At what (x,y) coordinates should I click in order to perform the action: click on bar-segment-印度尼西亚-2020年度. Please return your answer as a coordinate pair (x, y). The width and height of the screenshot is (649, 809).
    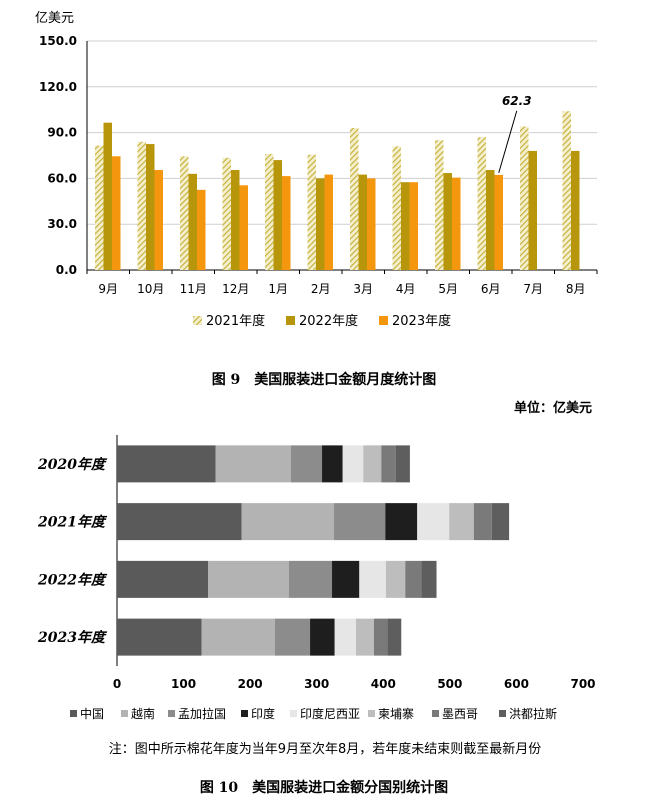
    Looking at the image, I should click on (353, 464).